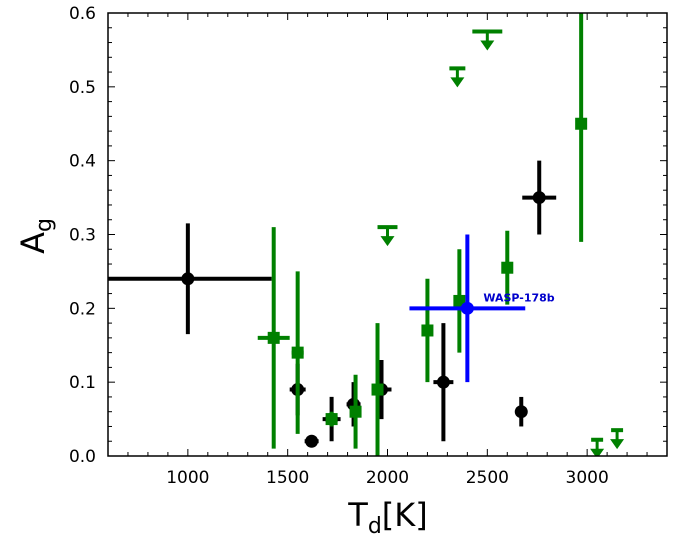 This screenshot has width=686, height=534. I want to click on x-tick-label: 1500, so click(287, 478).